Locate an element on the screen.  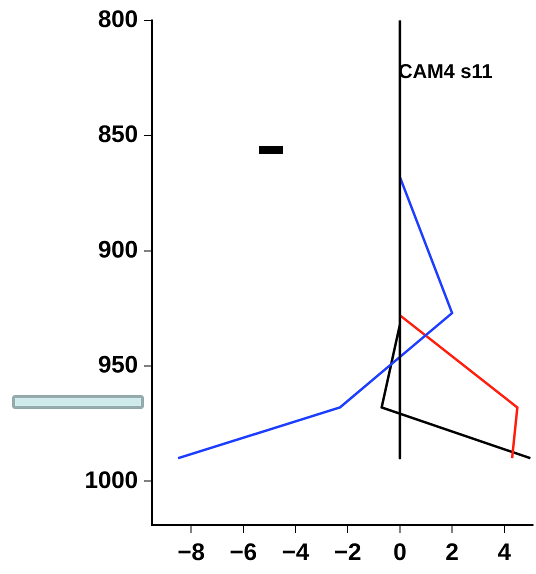
x-tick-label: 0 is located at coordinates (400, 552).